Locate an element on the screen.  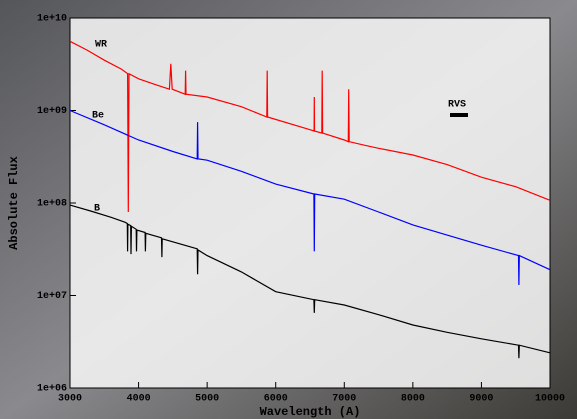
rvs-bar is located at coordinates (459, 115).